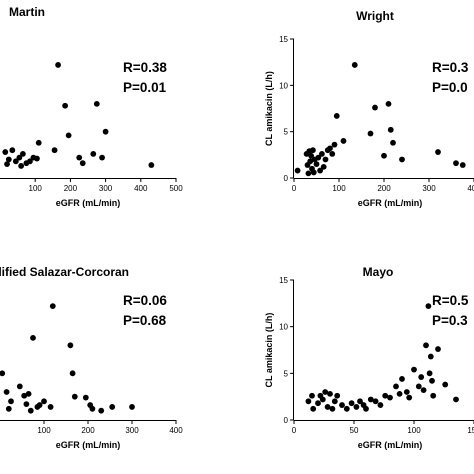 The height and width of the screenshot is (474, 474). Describe the element at coordinates (88, 445) in the screenshot. I see `x-axis-label: eGFR (mL/min)` at that location.